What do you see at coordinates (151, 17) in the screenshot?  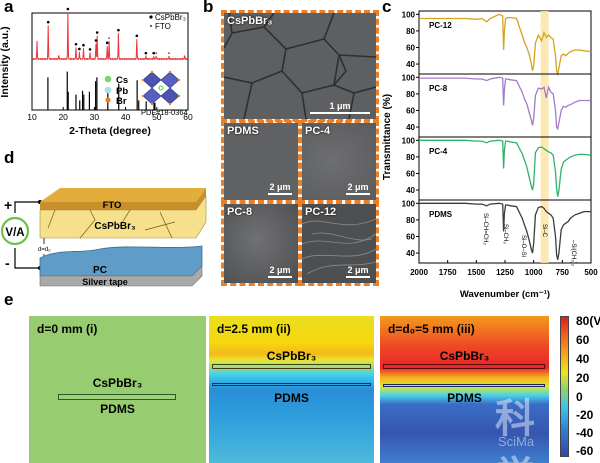 I see `legend-marker-cspbbr3` at bounding box center [151, 17].